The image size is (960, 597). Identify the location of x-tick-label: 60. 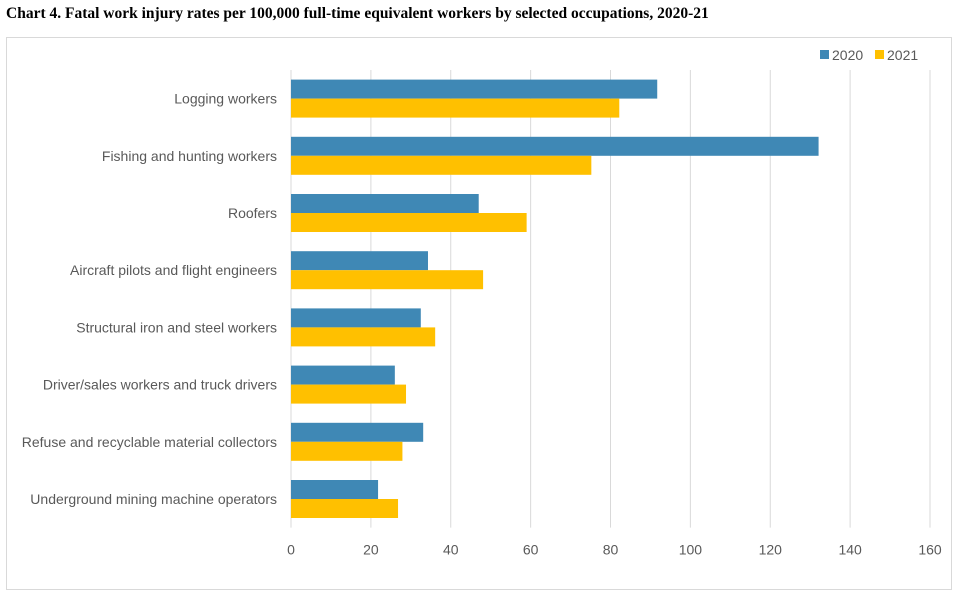
(531, 550).